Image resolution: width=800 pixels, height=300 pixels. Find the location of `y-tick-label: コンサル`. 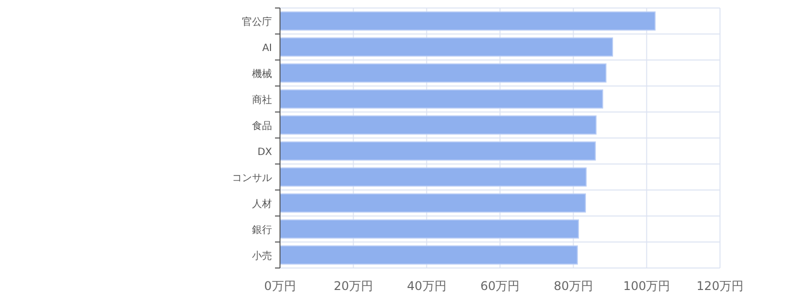

y-tick-label: コンサル is located at coordinates (252, 178).